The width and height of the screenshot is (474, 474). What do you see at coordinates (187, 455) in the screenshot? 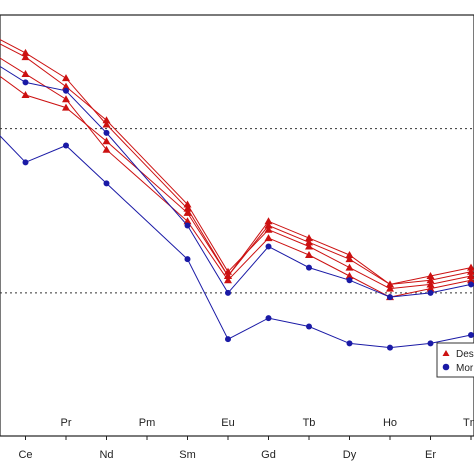
I see `x-tick-label: Sm` at bounding box center [187, 455].